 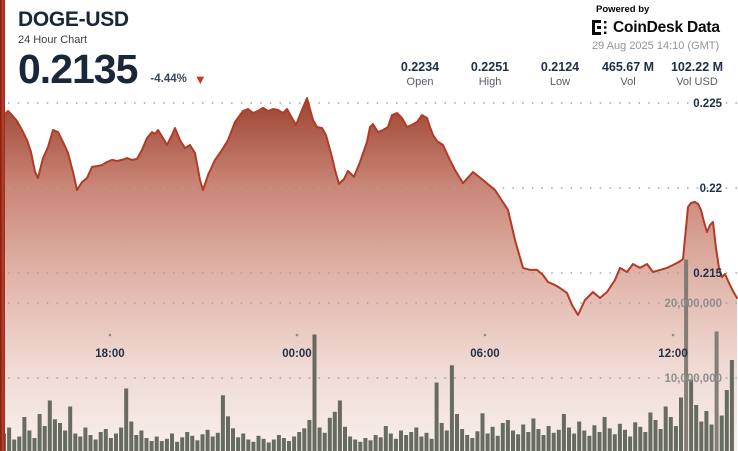 I want to click on stat-value: 0.2251, so click(x=490, y=67).